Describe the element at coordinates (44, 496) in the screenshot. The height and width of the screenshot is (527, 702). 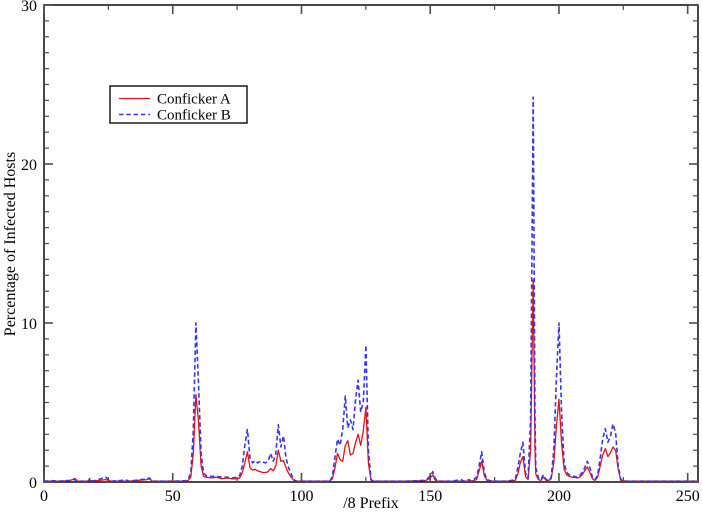
I see `x-tick-label: 0` at that location.